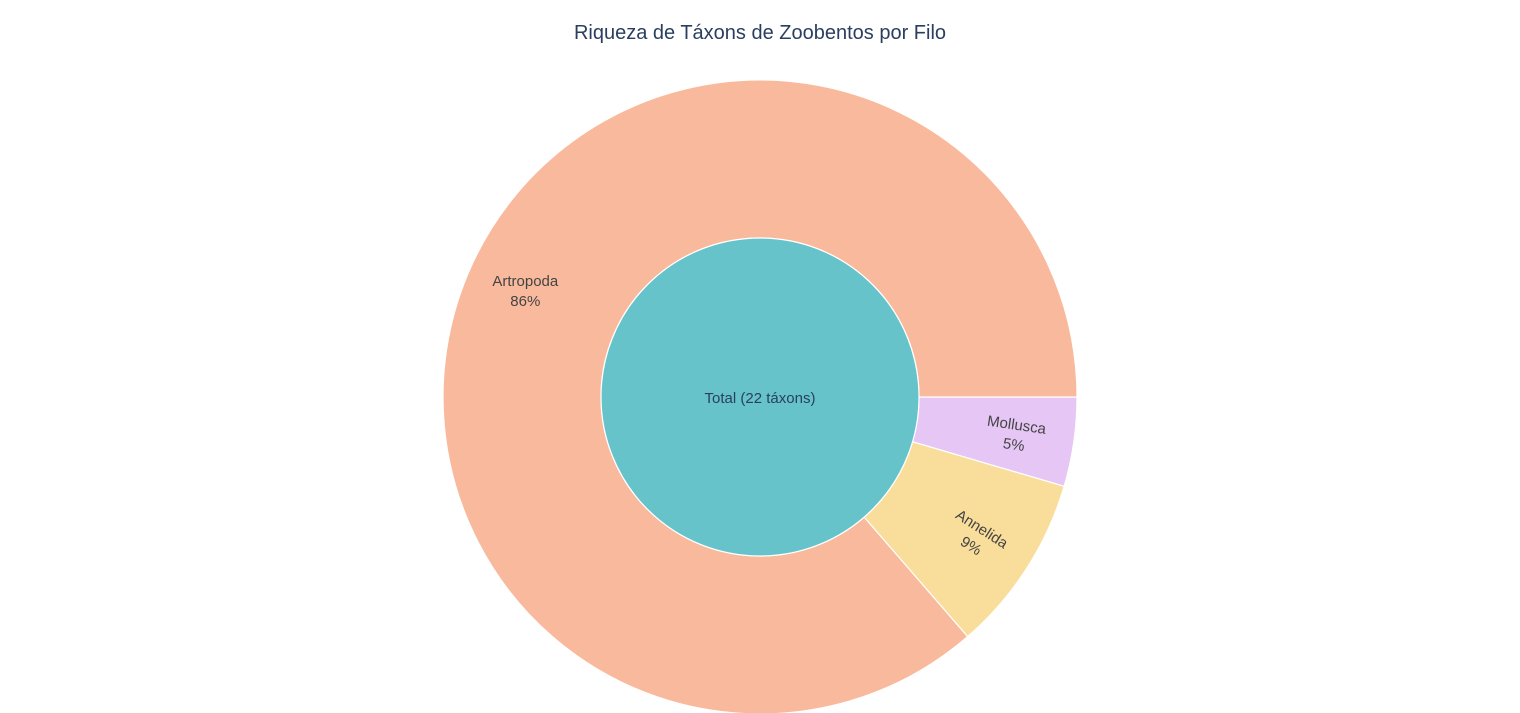 Image resolution: width=1520 pixels, height=713 pixels. What do you see at coordinates (760, 33) in the screenshot?
I see `chart-title: Riqueza de Táxons de Zoobentos por Filo` at bounding box center [760, 33].